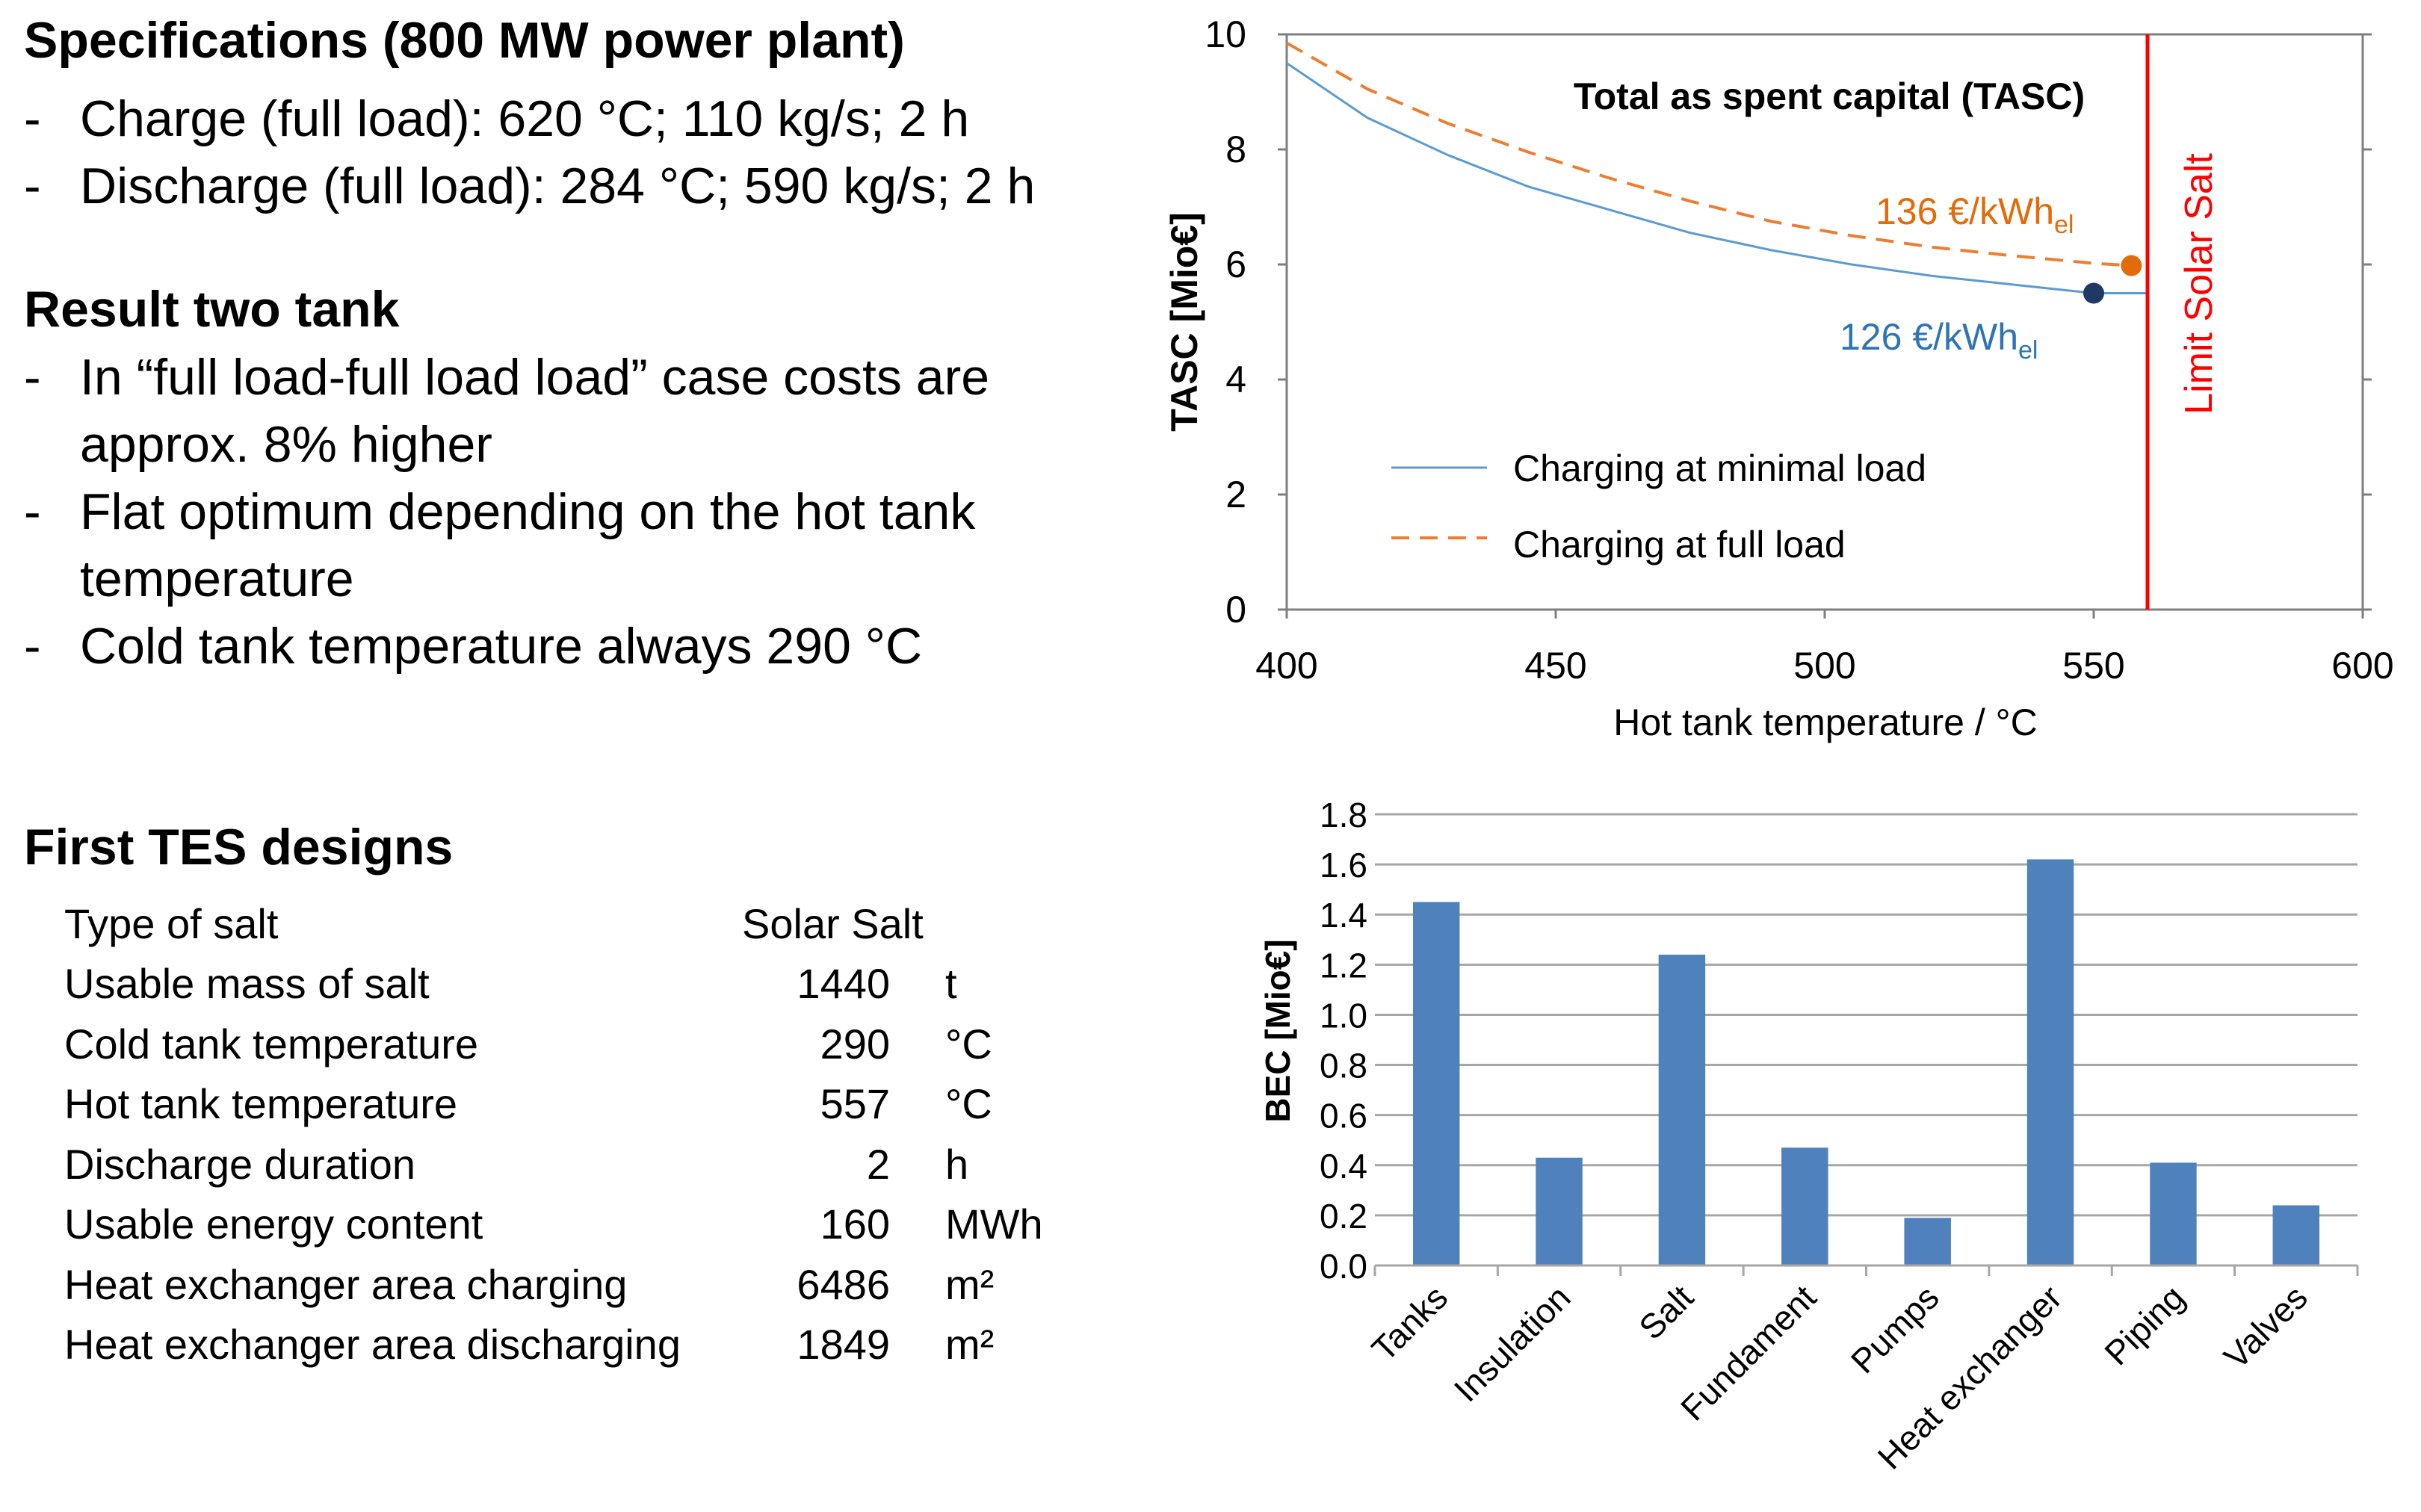  What do you see at coordinates (844, 1284) in the screenshot?
I see `tes-value: 6486` at bounding box center [844, 1284].